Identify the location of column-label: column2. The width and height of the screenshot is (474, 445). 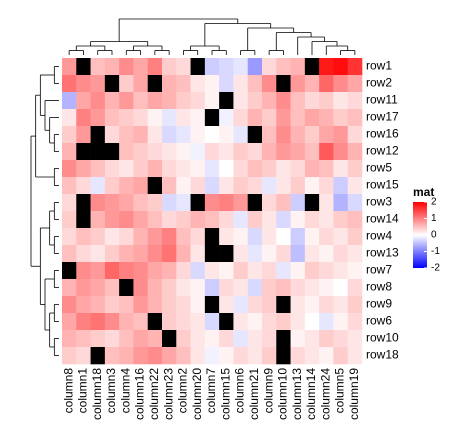
(183, 391).